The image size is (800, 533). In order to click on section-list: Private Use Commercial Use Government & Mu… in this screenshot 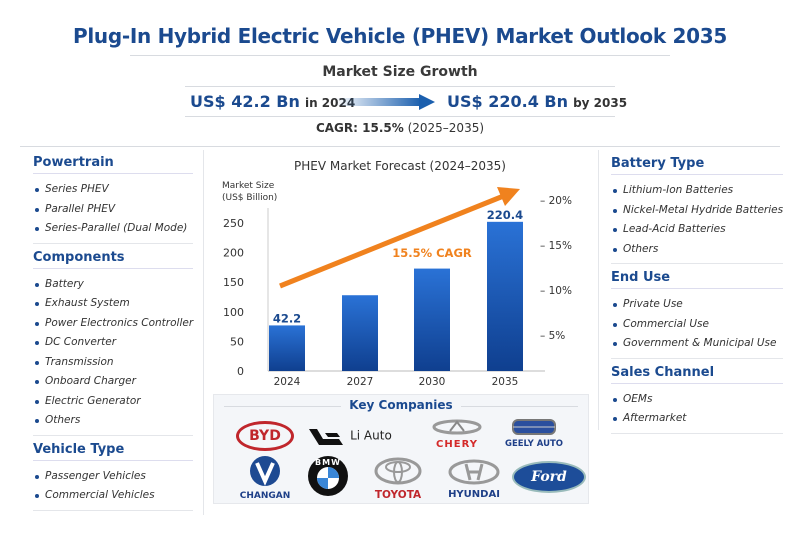, I will do `click(697, 327)`.